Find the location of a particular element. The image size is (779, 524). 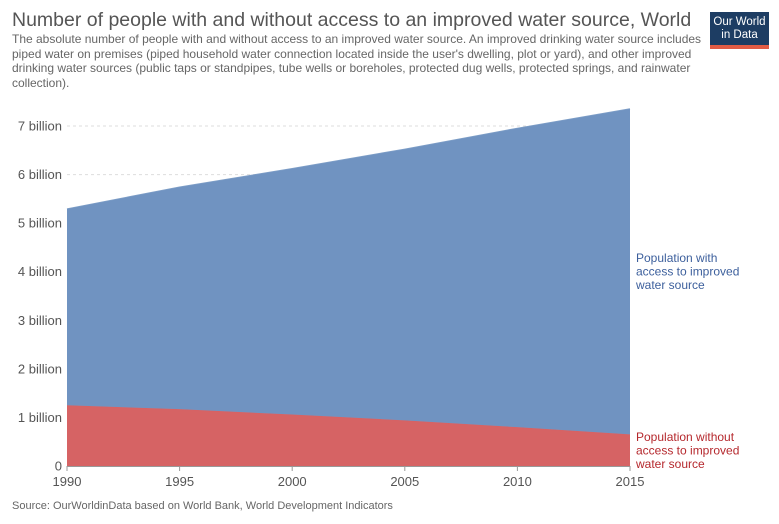

y-tick-label: 3 billion is located at coordinates (40, 320).